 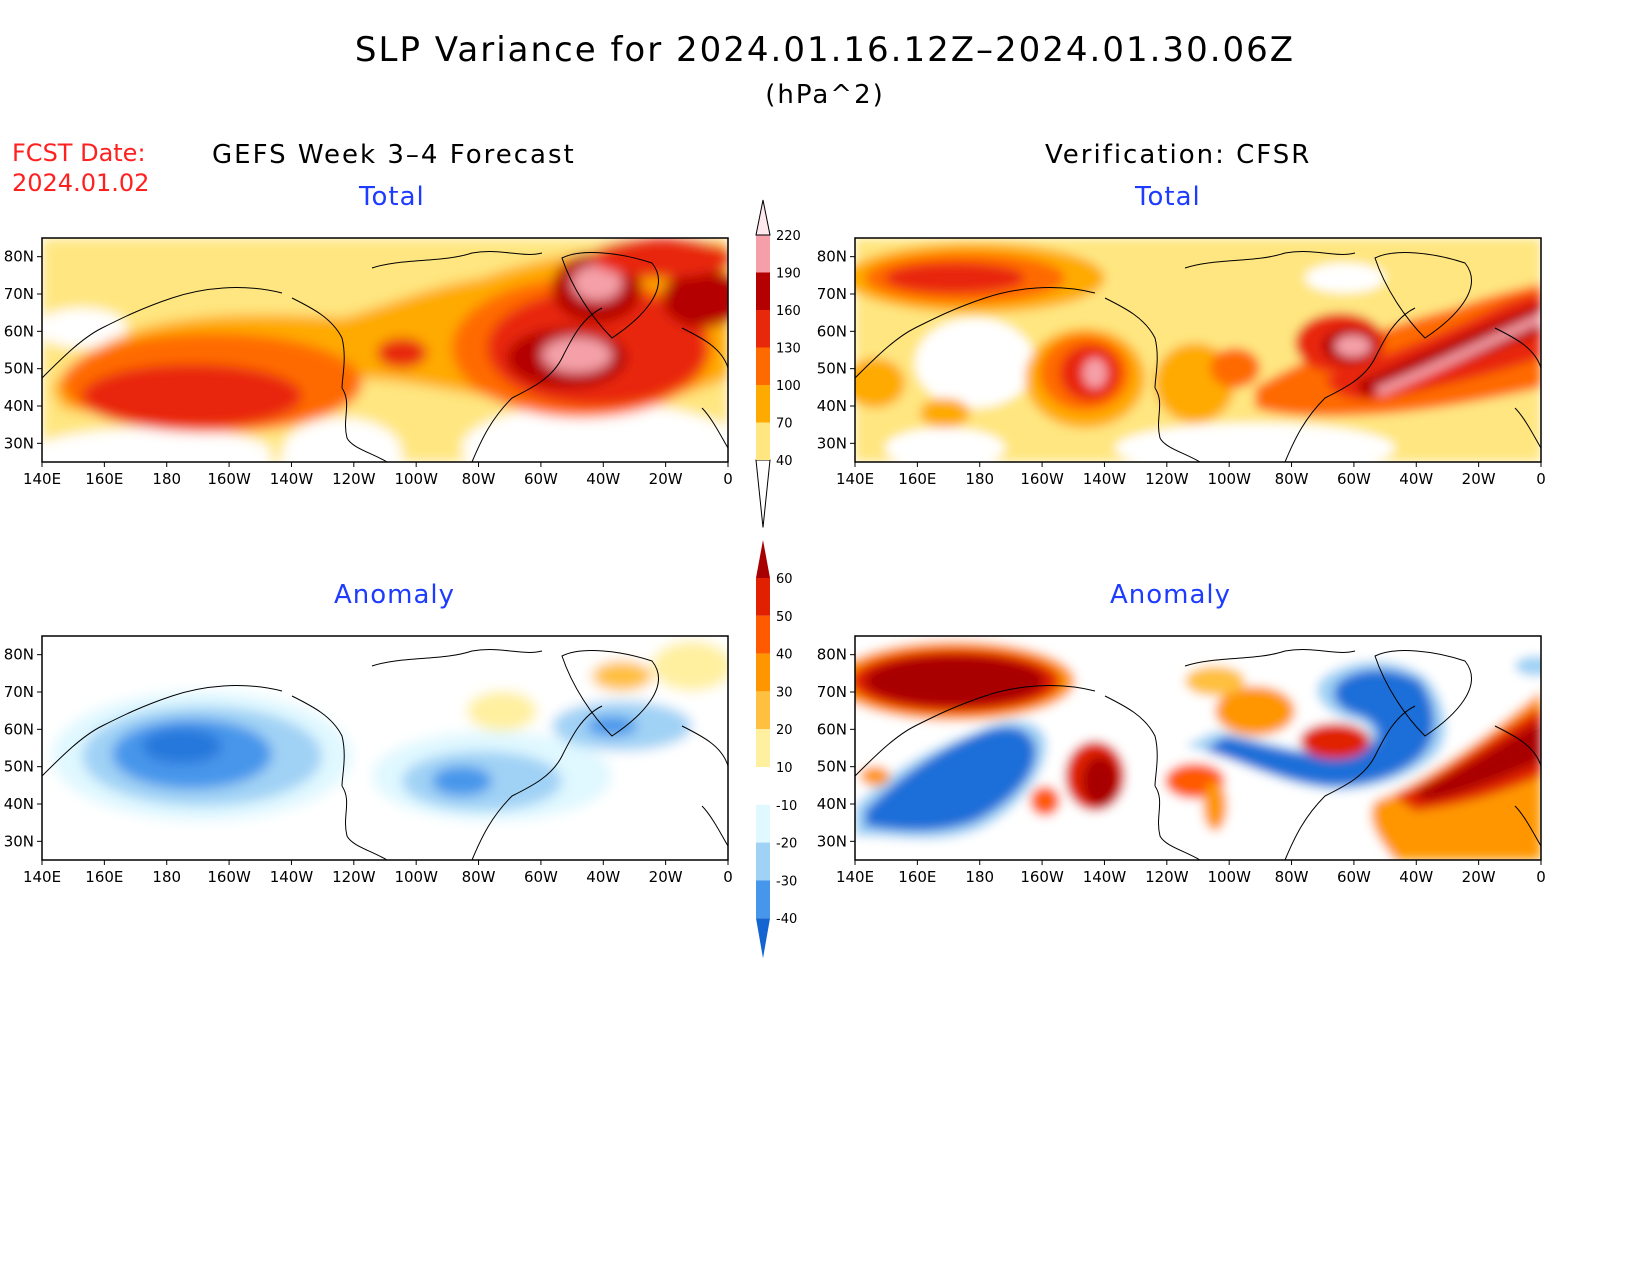 I want to click on forecast-date-label: FCST Date:, so click(x=79, y=153).